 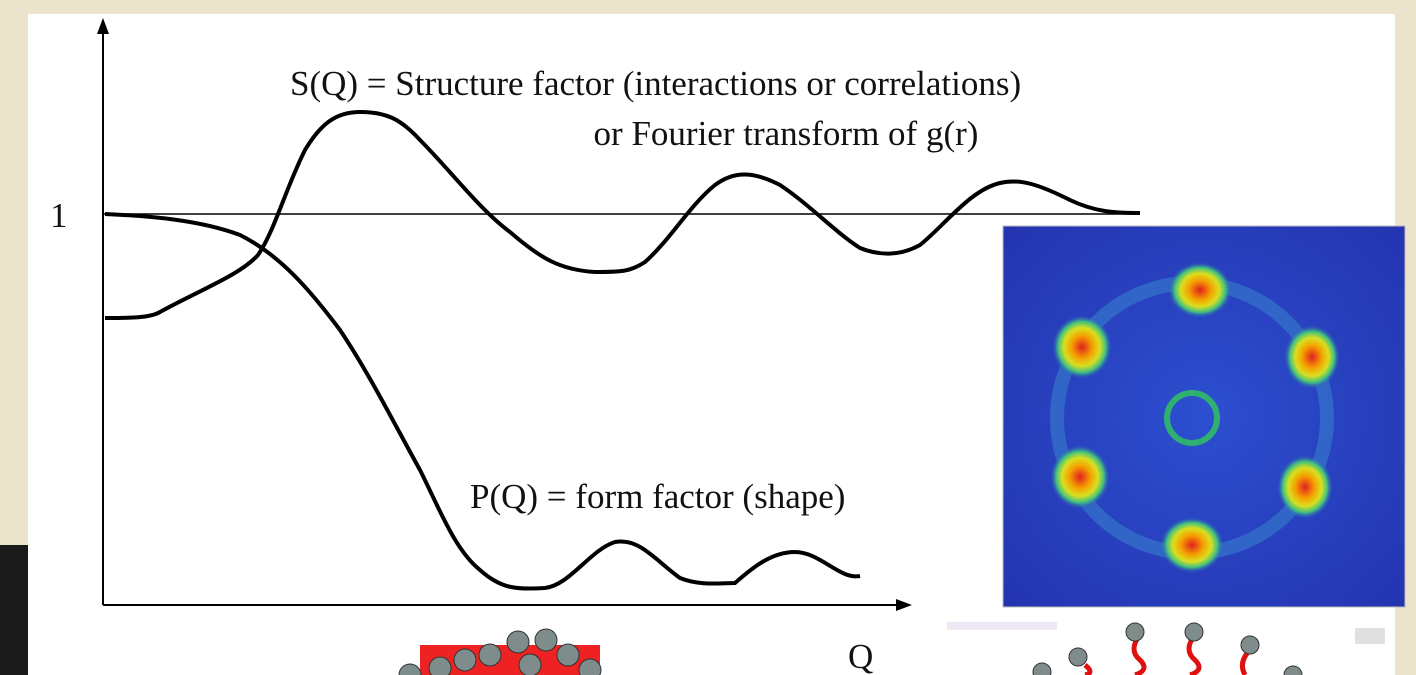 What do you see at coordinates (904, 605) in the screenshot?
I see `x-arrow` at bounding box center [904, 605].